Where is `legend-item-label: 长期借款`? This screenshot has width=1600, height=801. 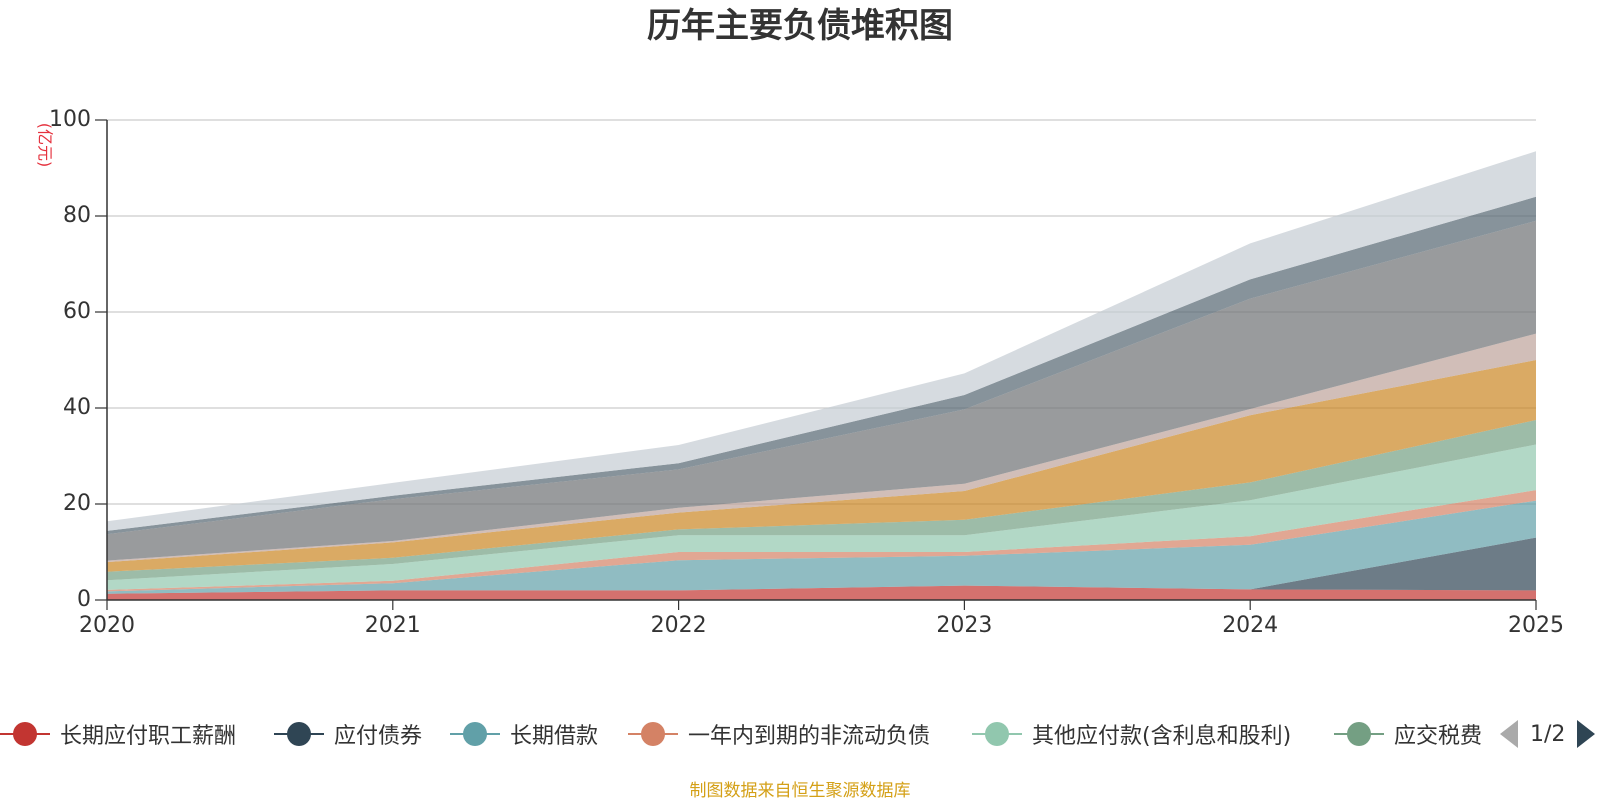 legend-item-label: 长期借款 is located at coordinates (554, 736).